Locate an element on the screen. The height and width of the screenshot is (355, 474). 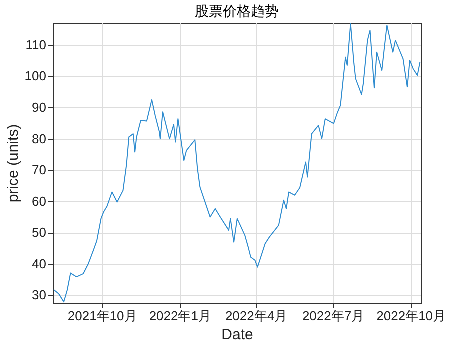
y-tick-label: 110 is located at coordinates (36, 44).